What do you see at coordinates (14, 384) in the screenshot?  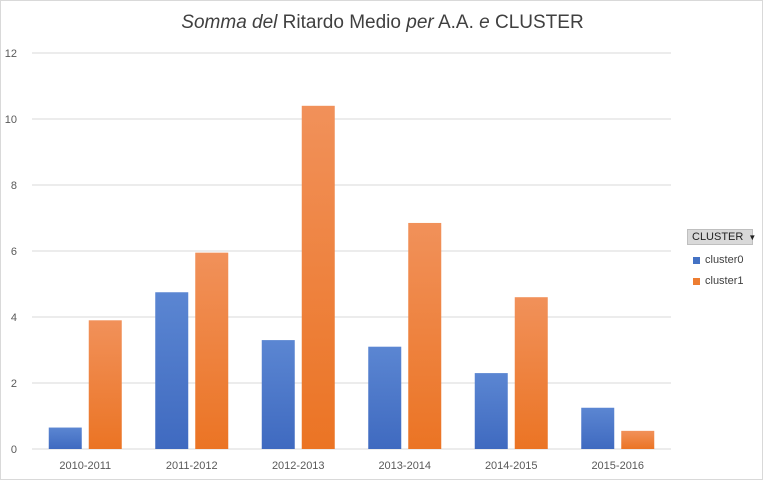 I see `y-tick-label: 2` at bounding box center [14, 384].